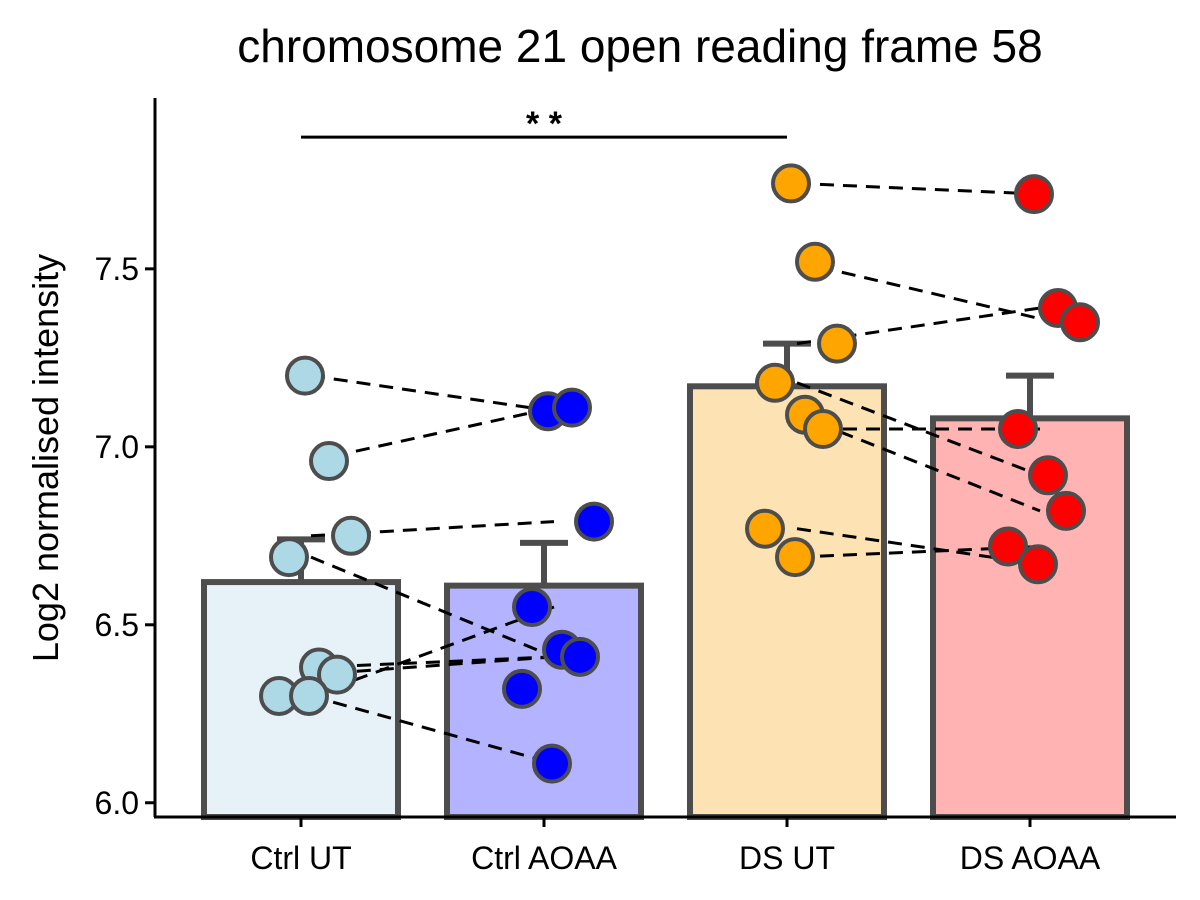  Describe the element at coordinates (300, 858) in the screenshot. I see `x-tick-label-0: Ctrl UT` at that location.